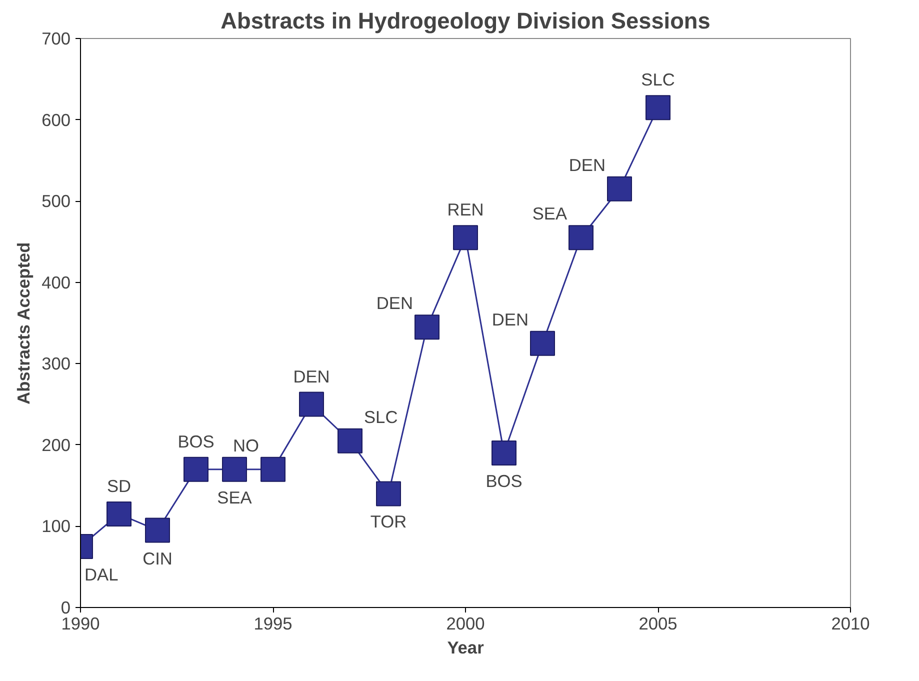 This screenshot has height=681, width=919. Describe the element at coordinates (850, 624) in the screenshot. I see `x-tick-label: 2010` at that location.